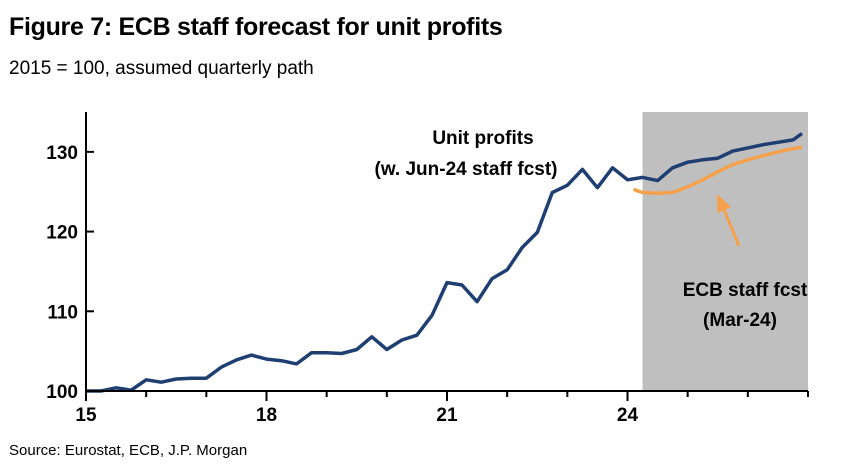 The width and height of the screenshot is (852, 471). I want to click on unit-profits-label-line1: Unit profits, so click(482, 138).